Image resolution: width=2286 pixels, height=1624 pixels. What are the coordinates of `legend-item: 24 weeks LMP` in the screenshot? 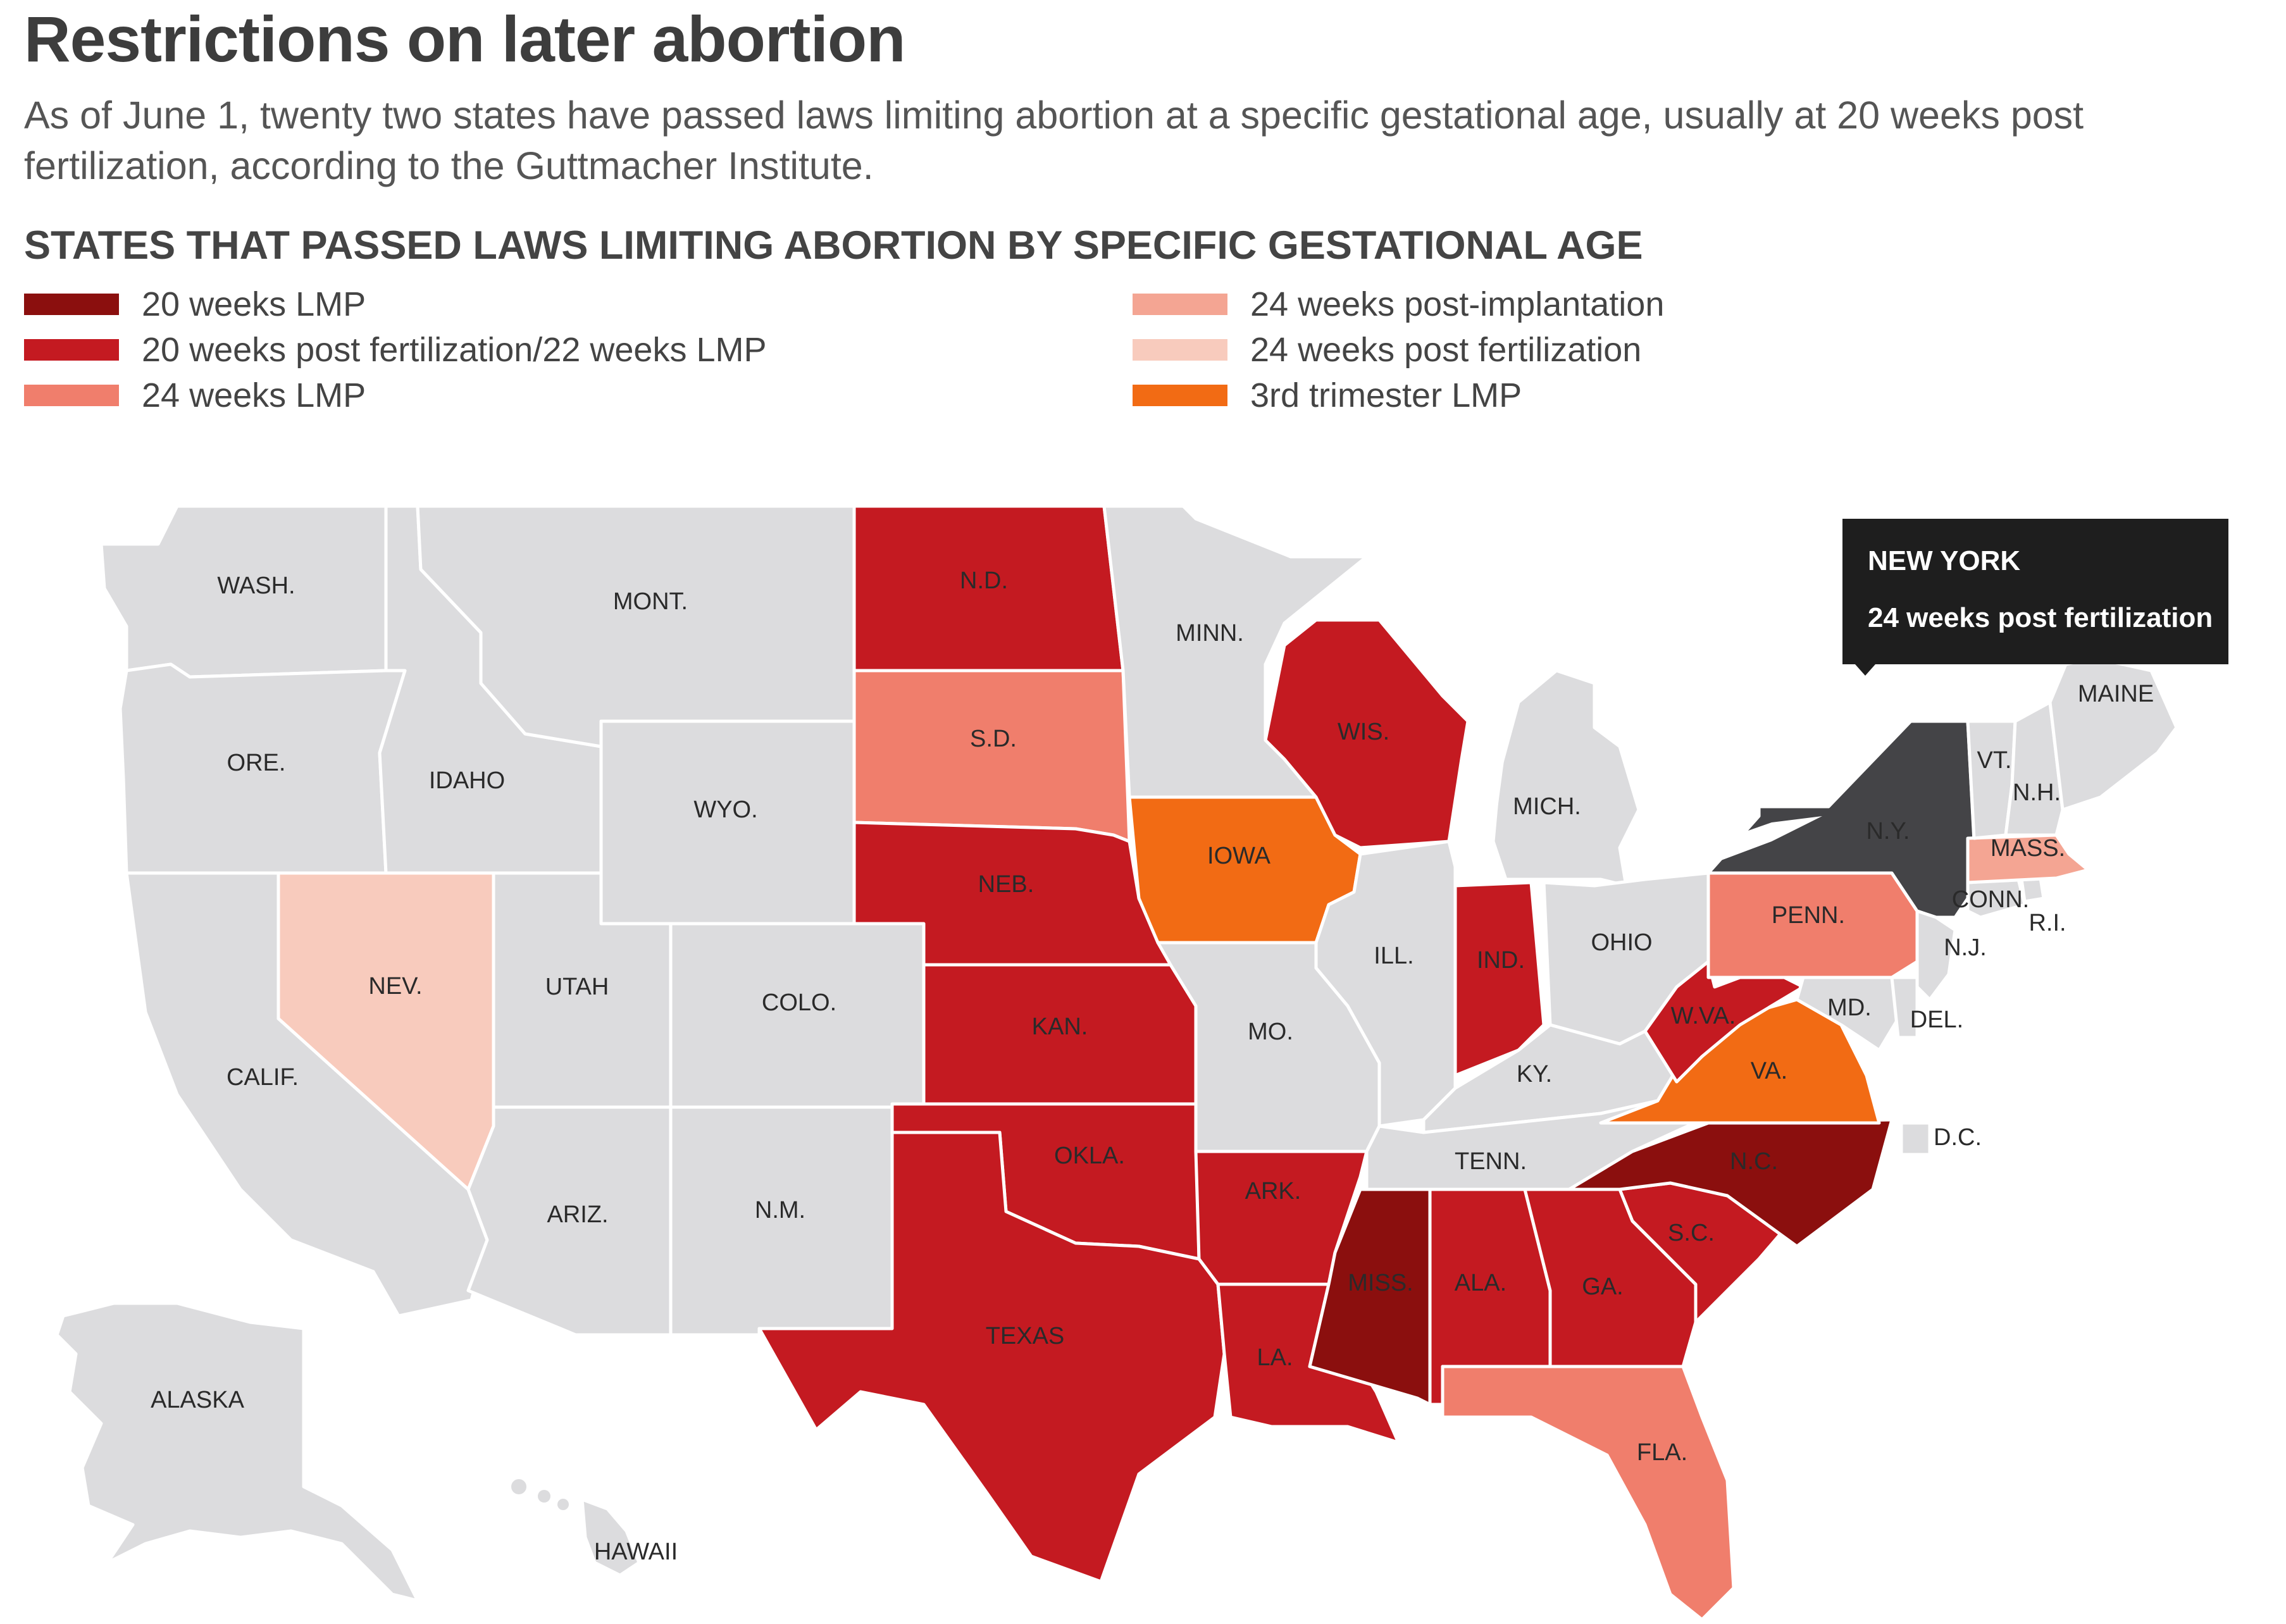 It's located at (195, 395).